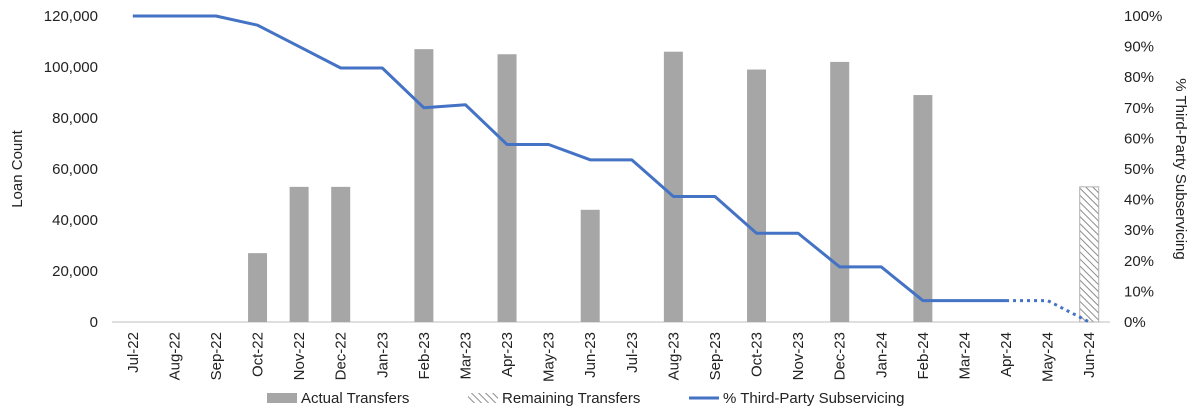  Describe the element at coordinates (840, 356) in the screenshot. I see `x-tick-label: Dec-23` at that location.